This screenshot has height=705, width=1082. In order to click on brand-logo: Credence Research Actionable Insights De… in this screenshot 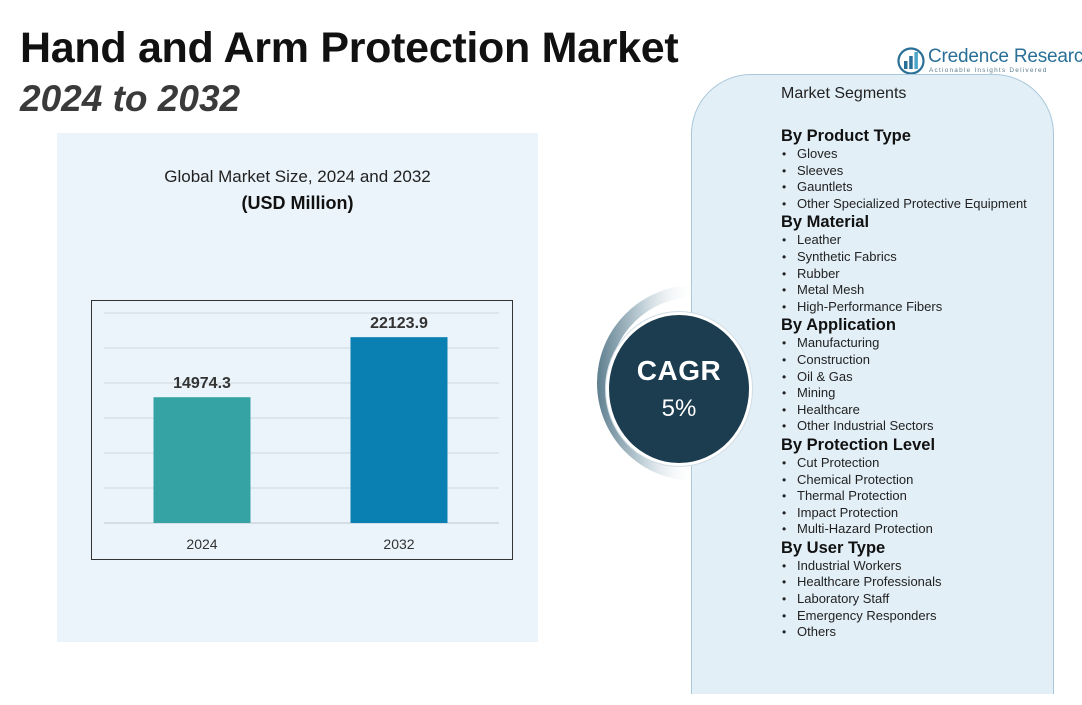, I will do `click(989, 61)`.